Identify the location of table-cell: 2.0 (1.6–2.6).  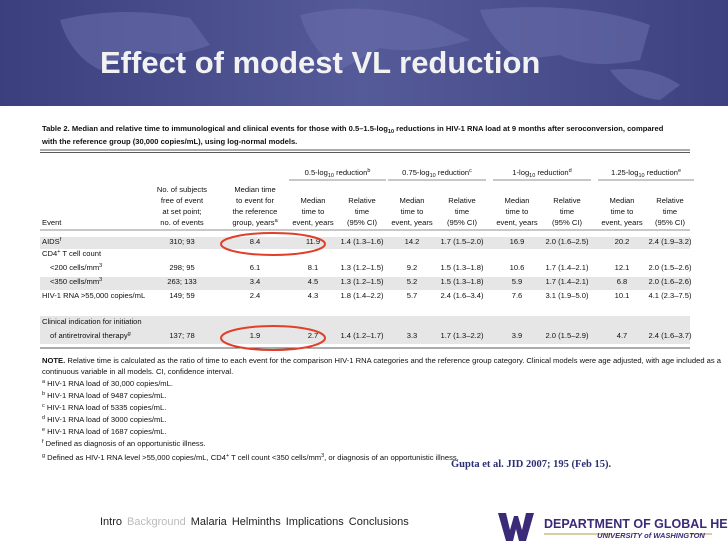
(670, 281).